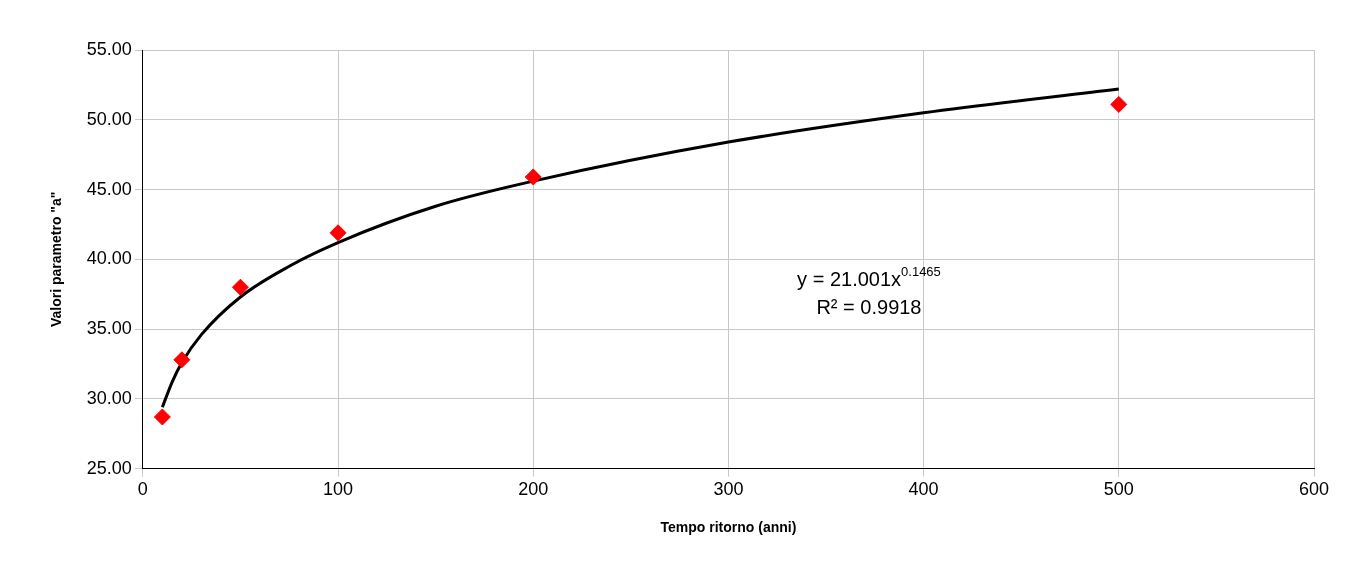  I want to click on y-tick-label: 35.00, so click(109, 328).